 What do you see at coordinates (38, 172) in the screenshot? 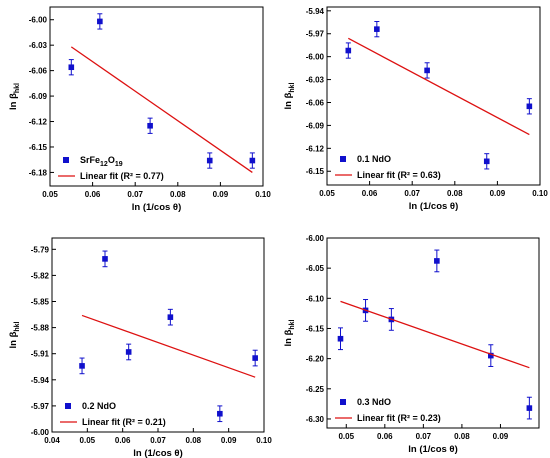
I see `y-tick-label: -6.18` at bounding box center [38, 172].